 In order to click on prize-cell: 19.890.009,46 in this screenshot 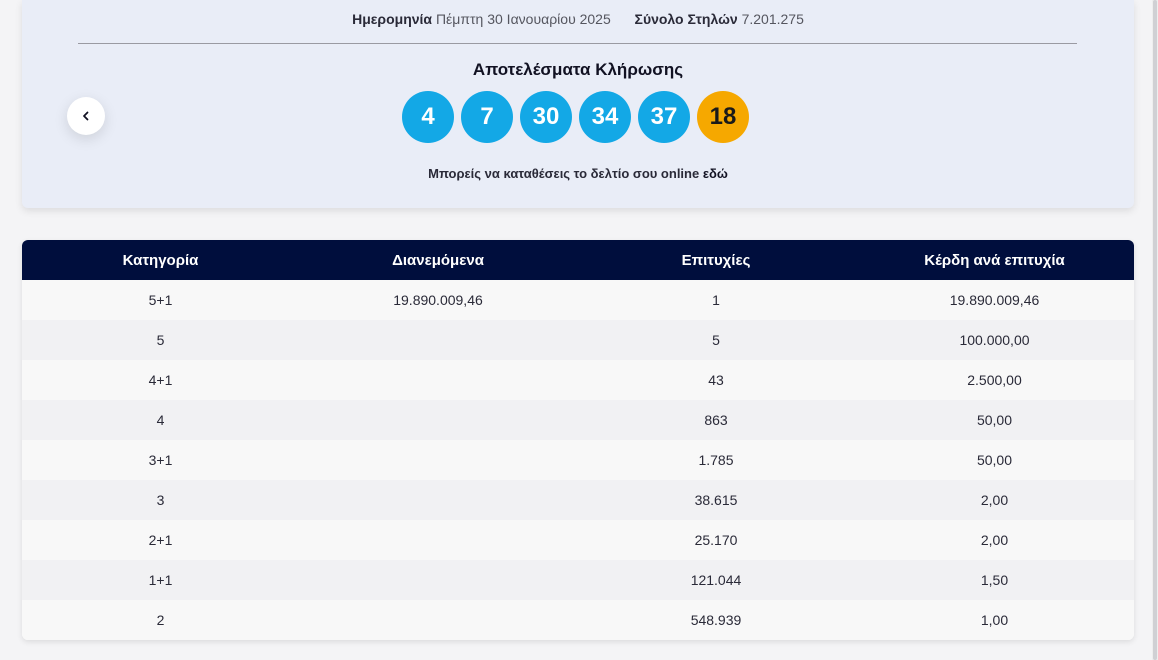, I will do `click(994, 300)`.